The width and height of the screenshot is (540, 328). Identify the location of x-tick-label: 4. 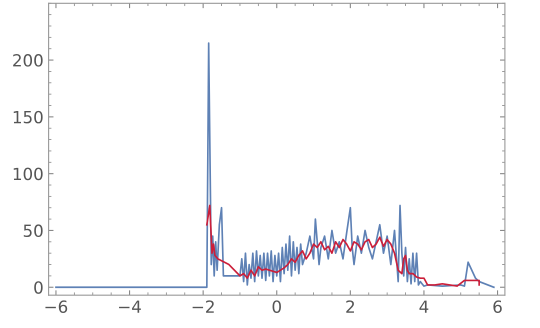
(423, 306).